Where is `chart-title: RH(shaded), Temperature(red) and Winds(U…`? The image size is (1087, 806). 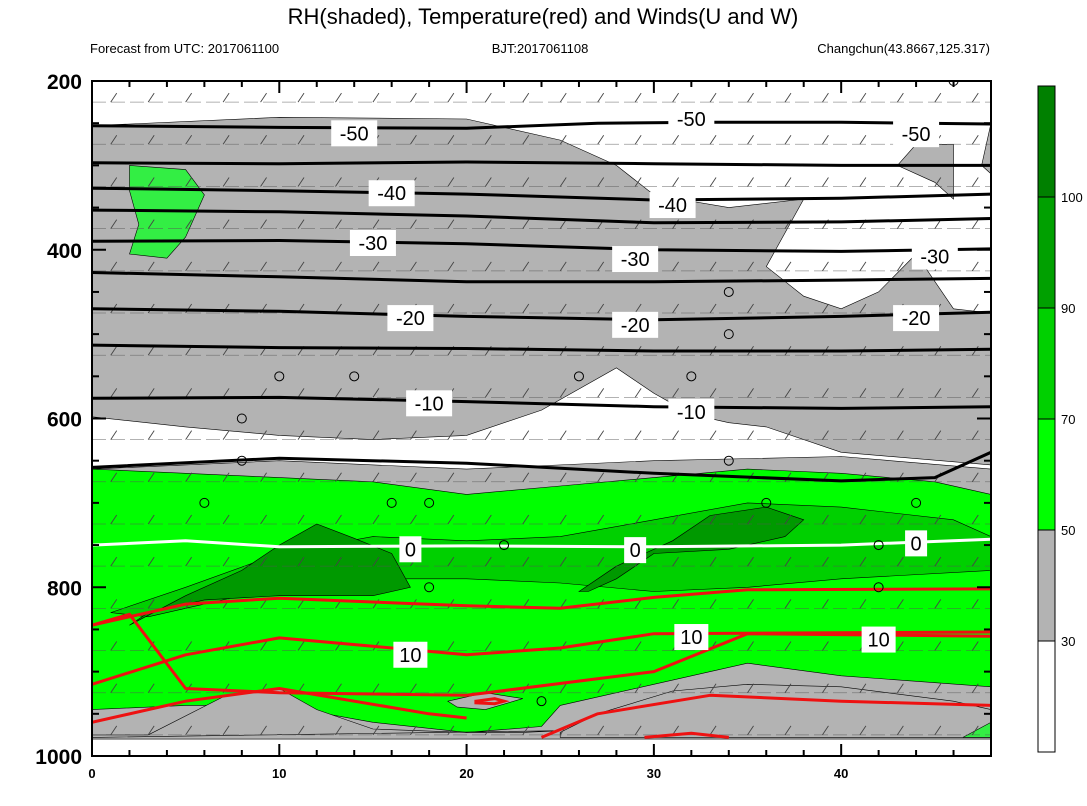
chart-title: RH(shaded), Temperature(red) and Winds(U… is located at coordinates (543, 16).